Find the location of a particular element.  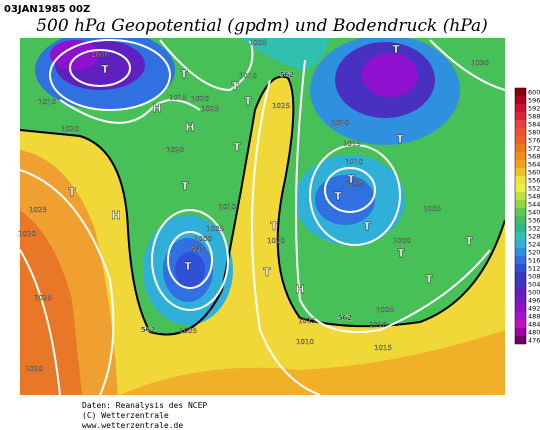

colorbar-label: 592 is located at coordinates (534, 109).